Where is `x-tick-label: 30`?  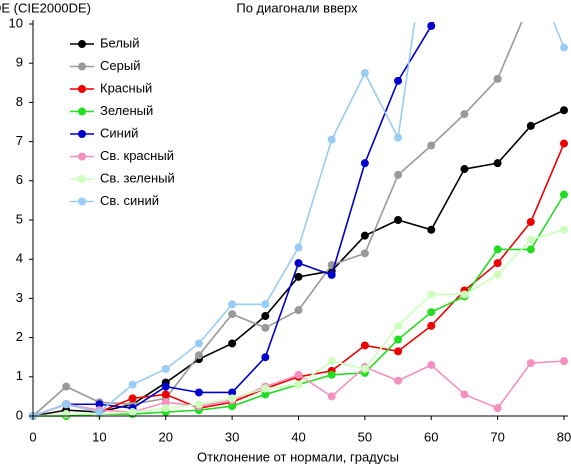
x-tick-label: 30 is located at coordinates (232, 436).